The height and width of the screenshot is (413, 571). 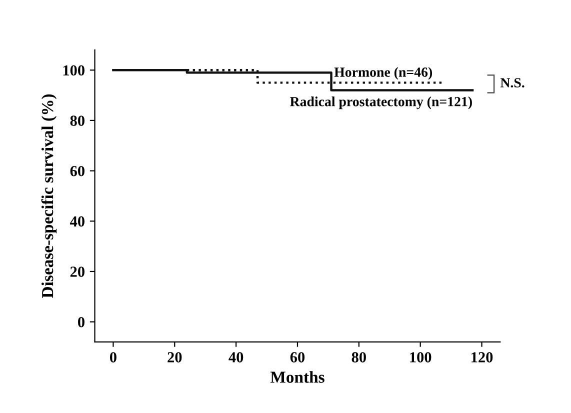 What do you see at coordinates (77, 221) in the screenshot?
I see `y-tick-label: 40` at bounding box center [77, 221].